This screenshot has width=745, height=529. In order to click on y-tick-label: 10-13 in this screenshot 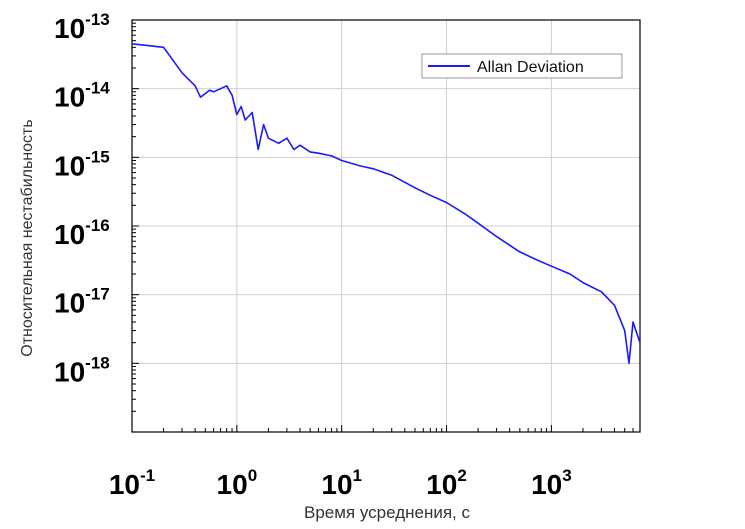, I will do `click(82, 27)`.